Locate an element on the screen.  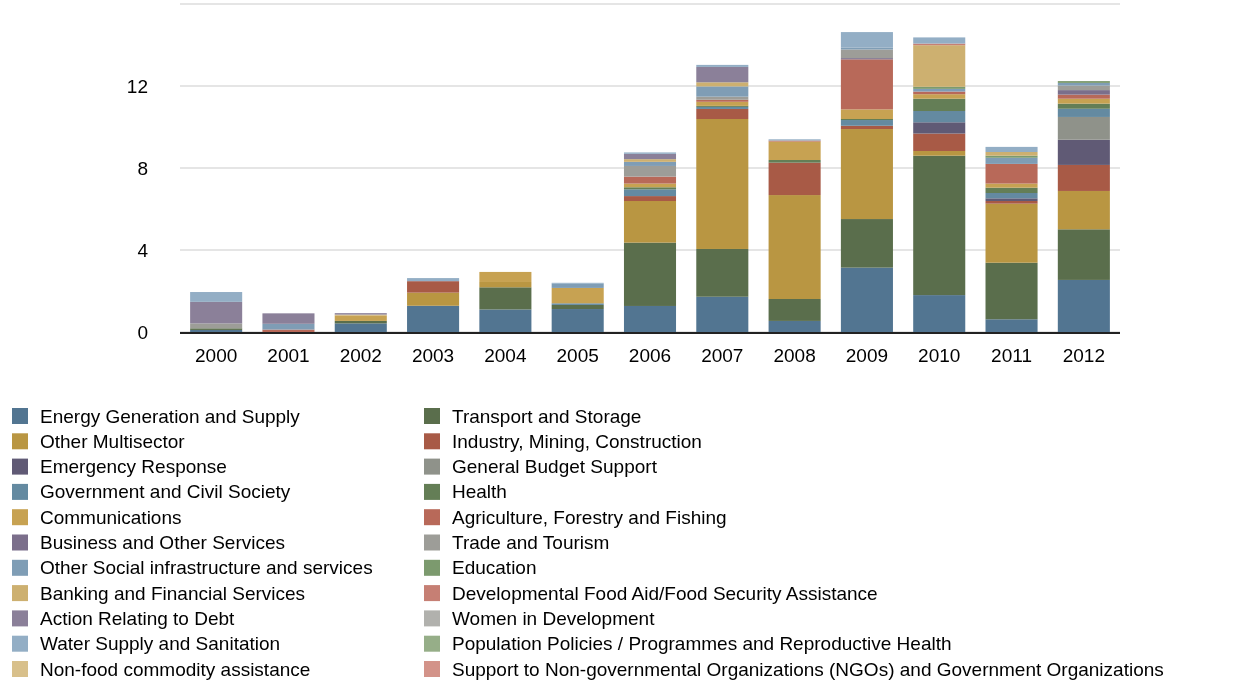
y-tick-label: 8 is located at coordinates (142, 168).